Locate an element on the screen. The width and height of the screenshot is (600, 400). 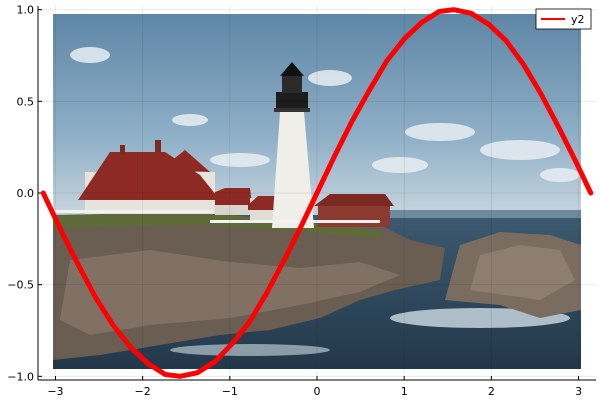
y-tick-label-2: 0.0 is located at coordinates (26, 193).